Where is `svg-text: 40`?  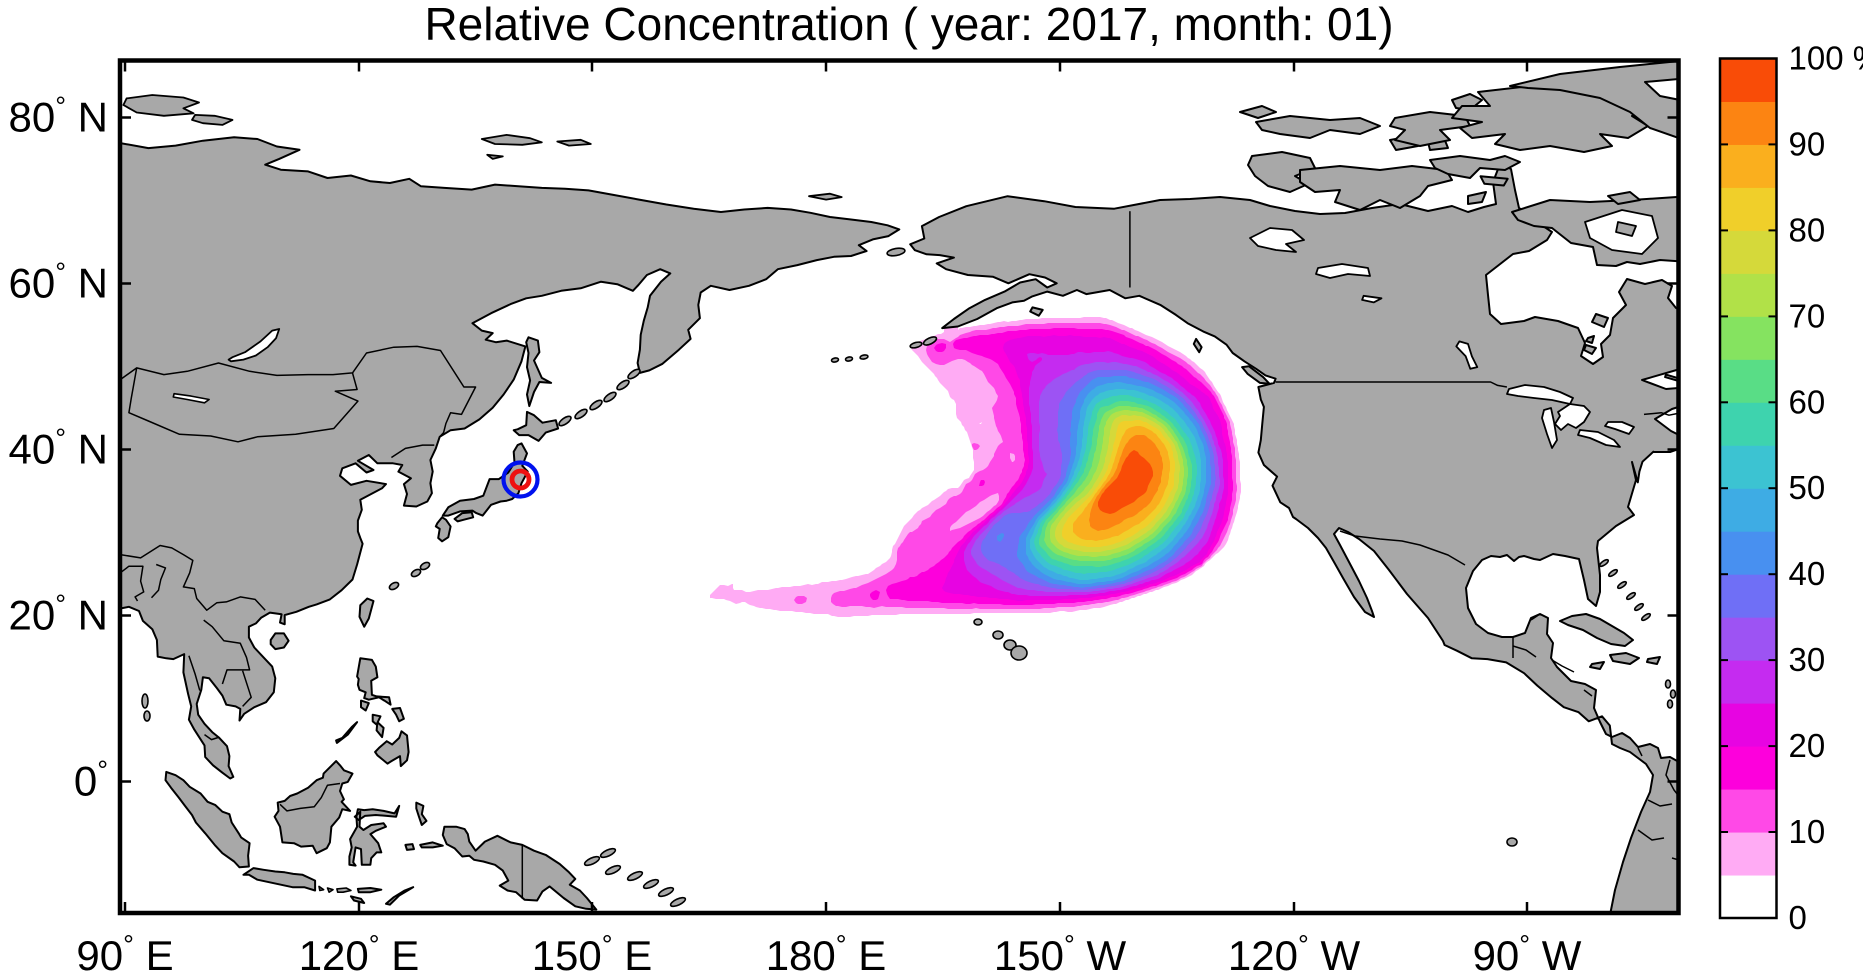 svg-text: 40 is located at coordinates (1807, 573).